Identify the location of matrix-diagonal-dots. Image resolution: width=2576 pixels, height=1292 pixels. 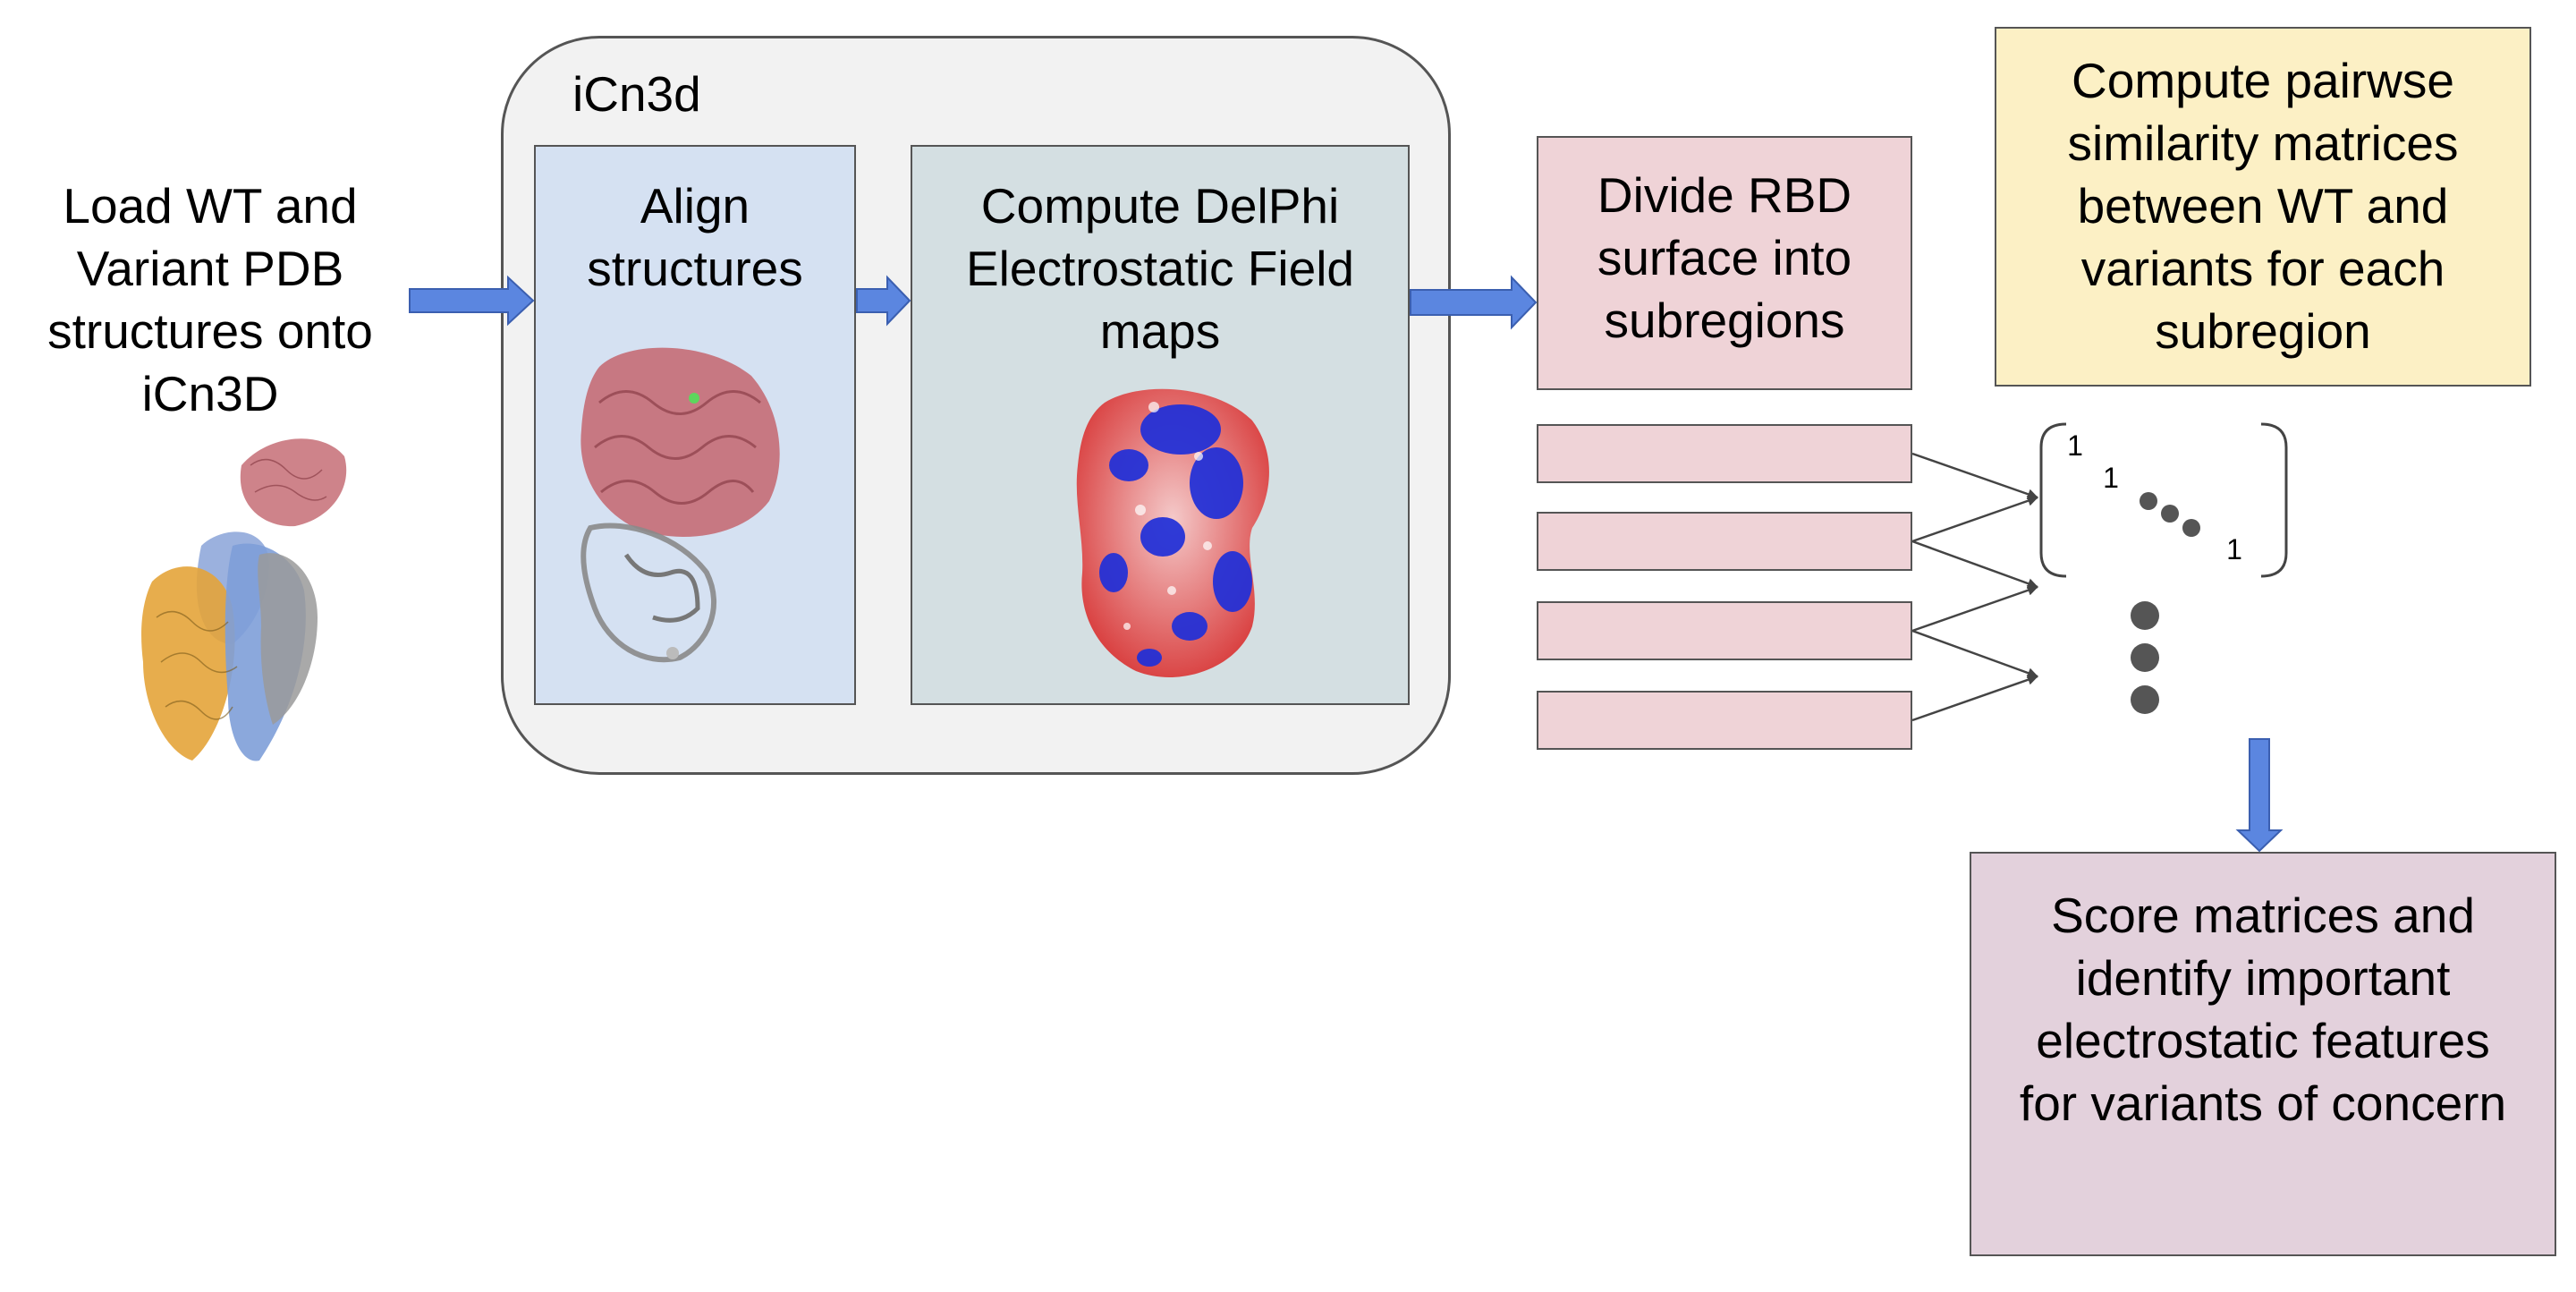
(2170, 514).